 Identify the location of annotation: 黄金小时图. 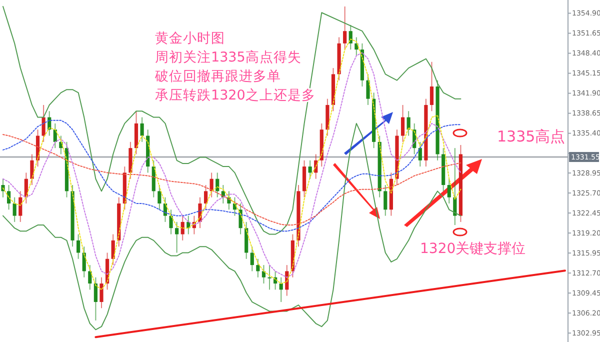
(190, 38).